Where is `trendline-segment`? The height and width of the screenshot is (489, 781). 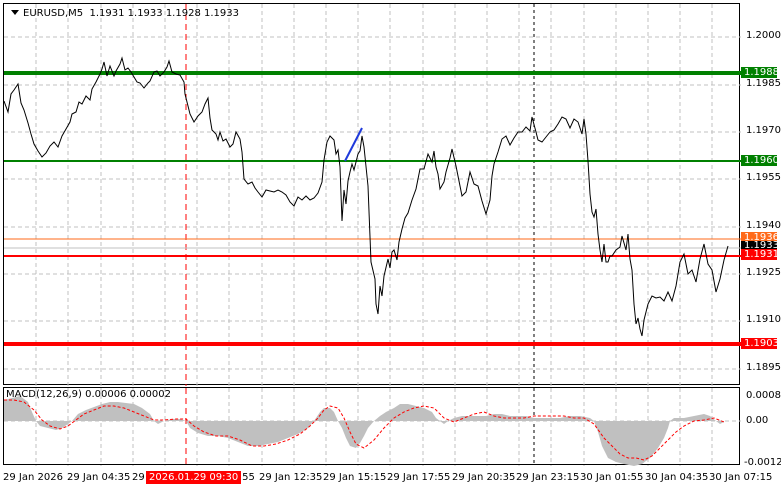
trendline-segment is located at coordinates (353, 144).